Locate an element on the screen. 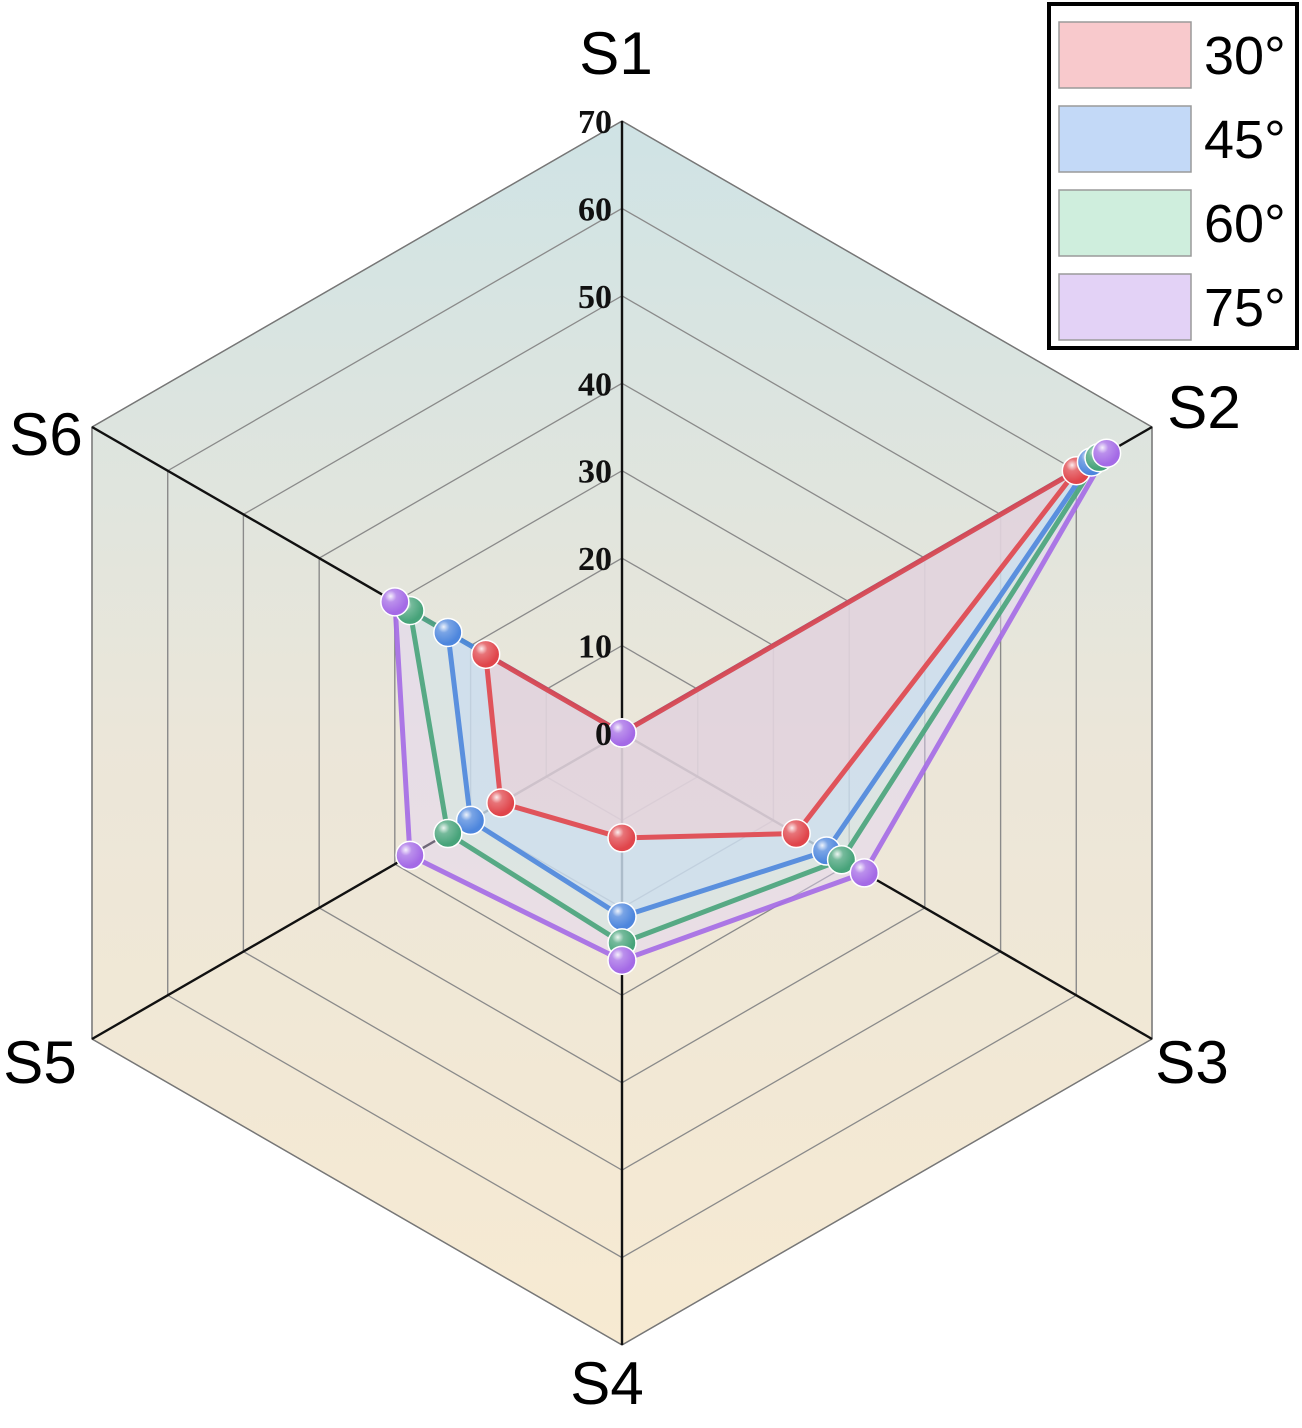 Image resolution: width=1302 pixels, height=1428 pixels. axis-line-s5 is located at coordinates (357, 886).